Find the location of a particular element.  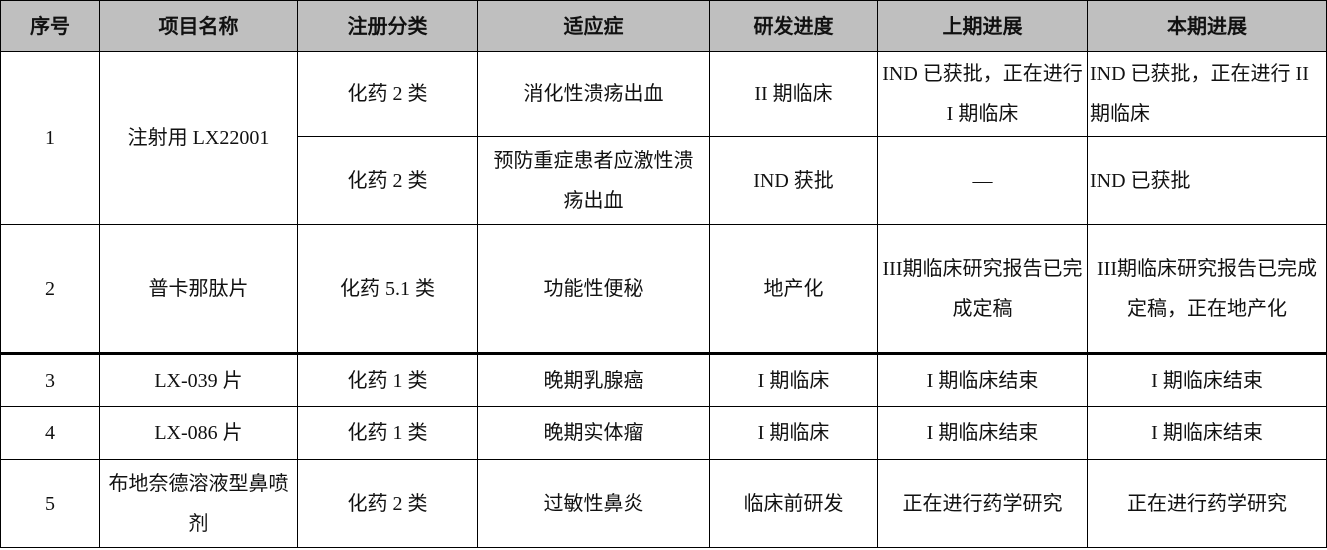

cell-indication: 晚期实体瘤 is located at coordinates (593, 433).